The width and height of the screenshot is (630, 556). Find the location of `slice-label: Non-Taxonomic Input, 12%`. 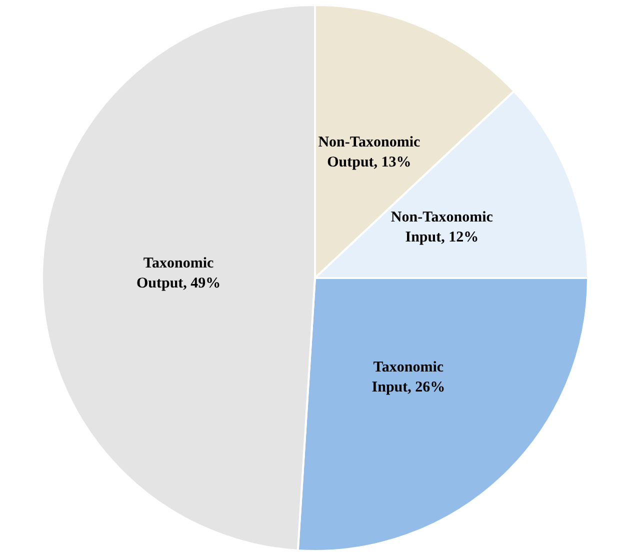

slice-label: Non-Taxonomic Input, 12% is located at coordinates (442, 228).